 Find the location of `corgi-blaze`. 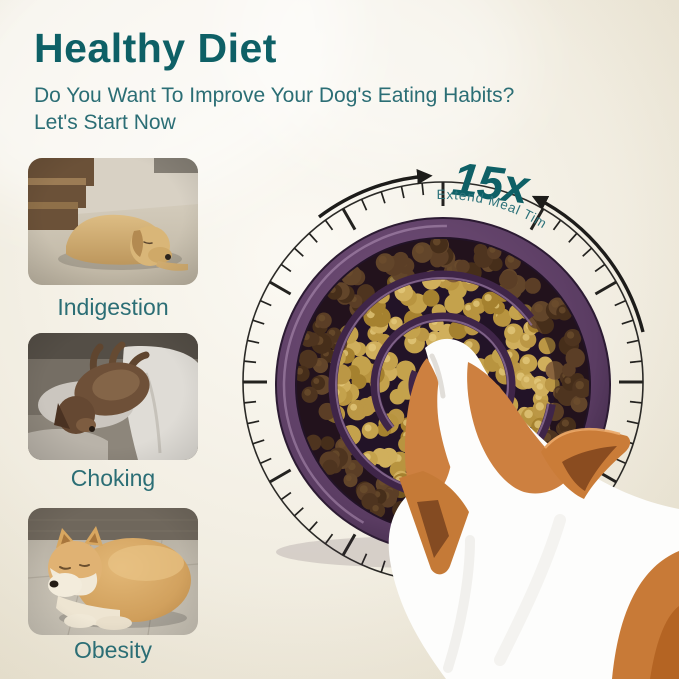

corgi-blaze is located at coordinates (475, 432).